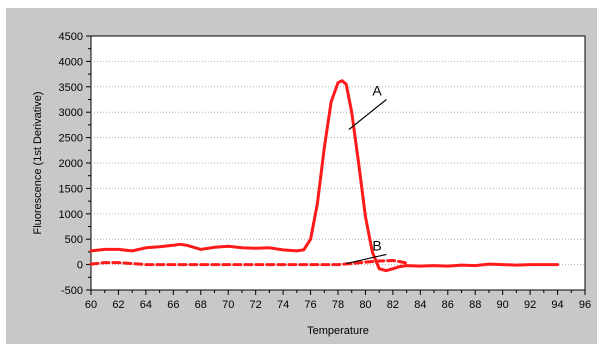 The width and height of the screenshot is (603, 350). I want to click on x-tick-label: 78, so click(338, 305).